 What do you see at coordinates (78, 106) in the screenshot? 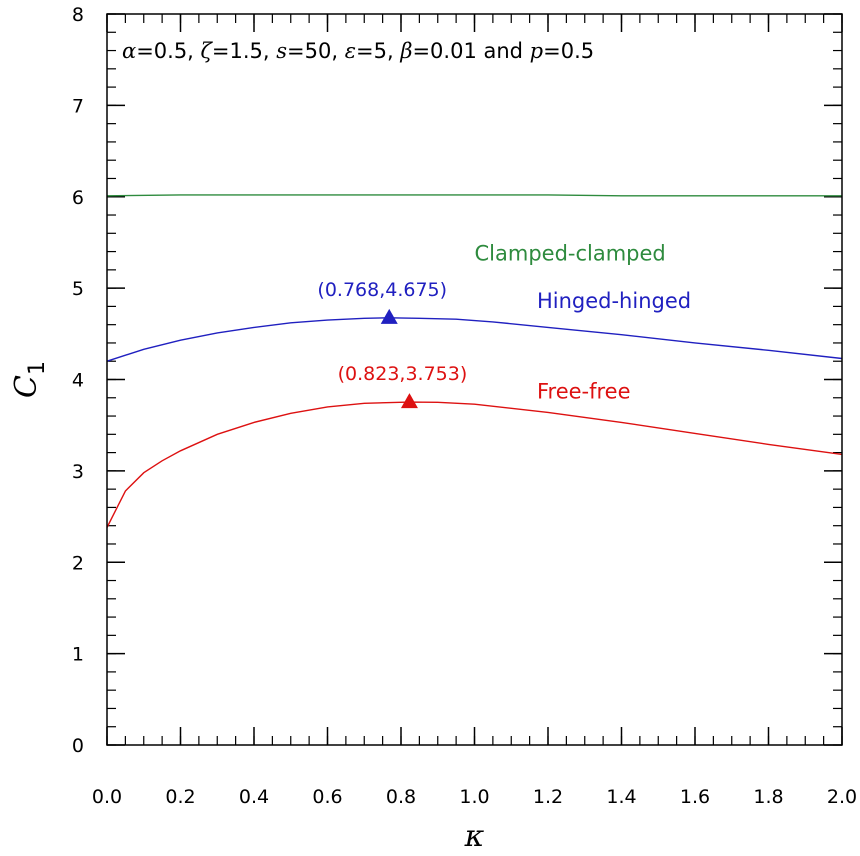
I see `y-tick-label: 7` at bounding box center [78, 106].